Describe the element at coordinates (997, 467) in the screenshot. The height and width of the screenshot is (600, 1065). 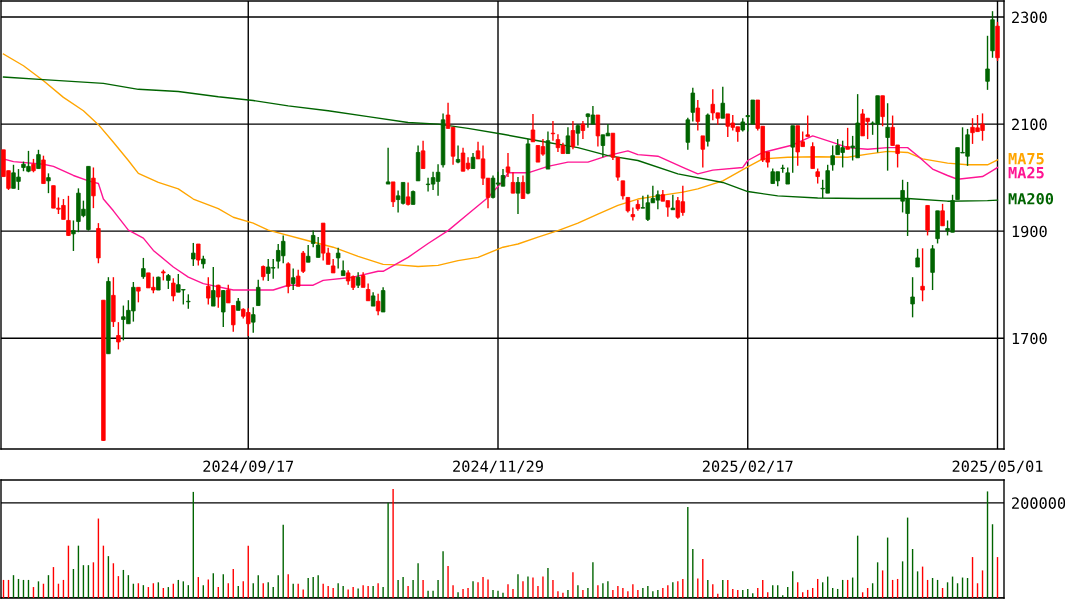
I see `x-tick-label: 2025/05/01` at that location.